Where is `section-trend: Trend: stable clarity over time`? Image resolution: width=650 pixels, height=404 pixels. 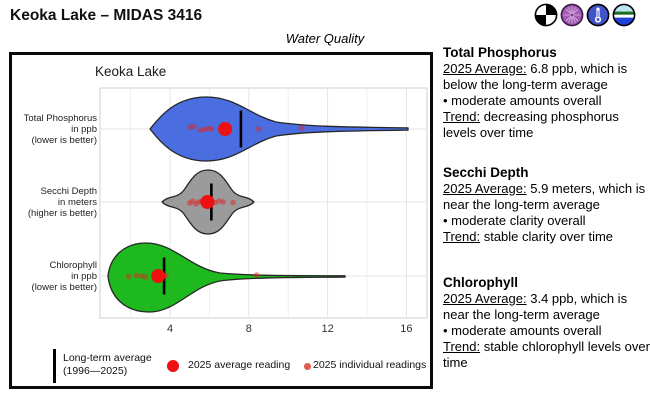 section-trend: Trend: stable clarity over time is located at coordinates (546, 237).